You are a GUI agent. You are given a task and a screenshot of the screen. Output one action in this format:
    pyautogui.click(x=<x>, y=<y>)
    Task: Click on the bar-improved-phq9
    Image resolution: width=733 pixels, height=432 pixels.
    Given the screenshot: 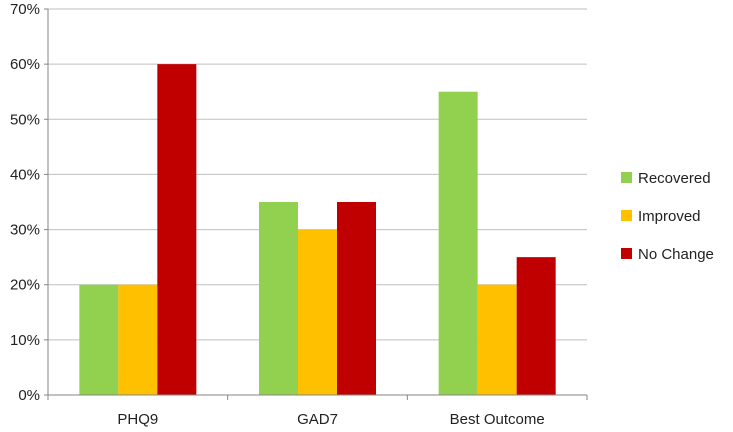 What is the action you would take?
    pyautogui.click(x=138, y=339)
    